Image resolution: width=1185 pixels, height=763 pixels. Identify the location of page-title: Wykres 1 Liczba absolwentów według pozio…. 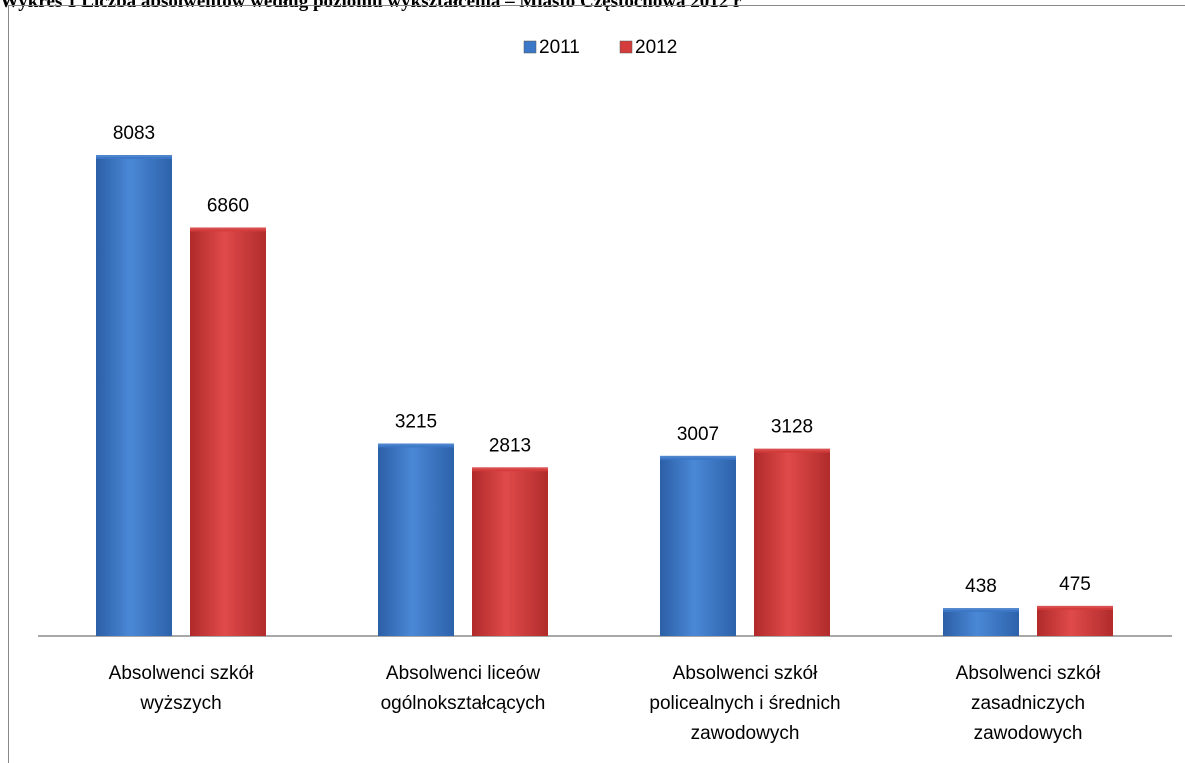
(371, 6).